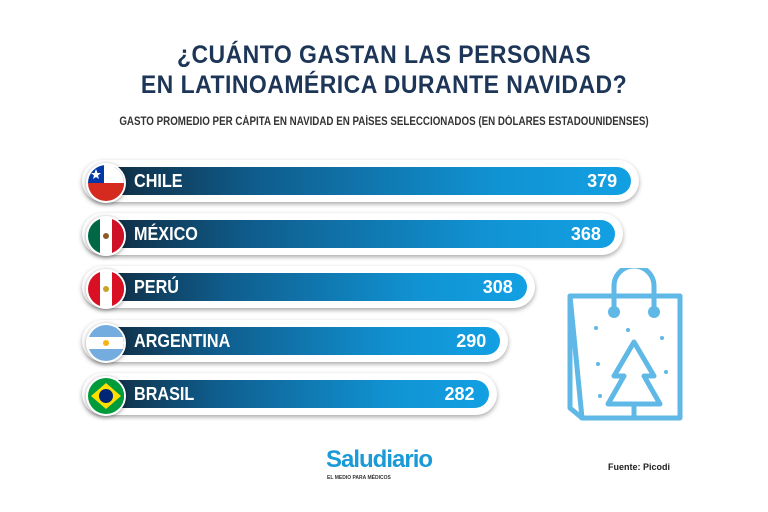 This screenshot has height=512, width=768. I want to click on data-label: 308, so click(497, 287).